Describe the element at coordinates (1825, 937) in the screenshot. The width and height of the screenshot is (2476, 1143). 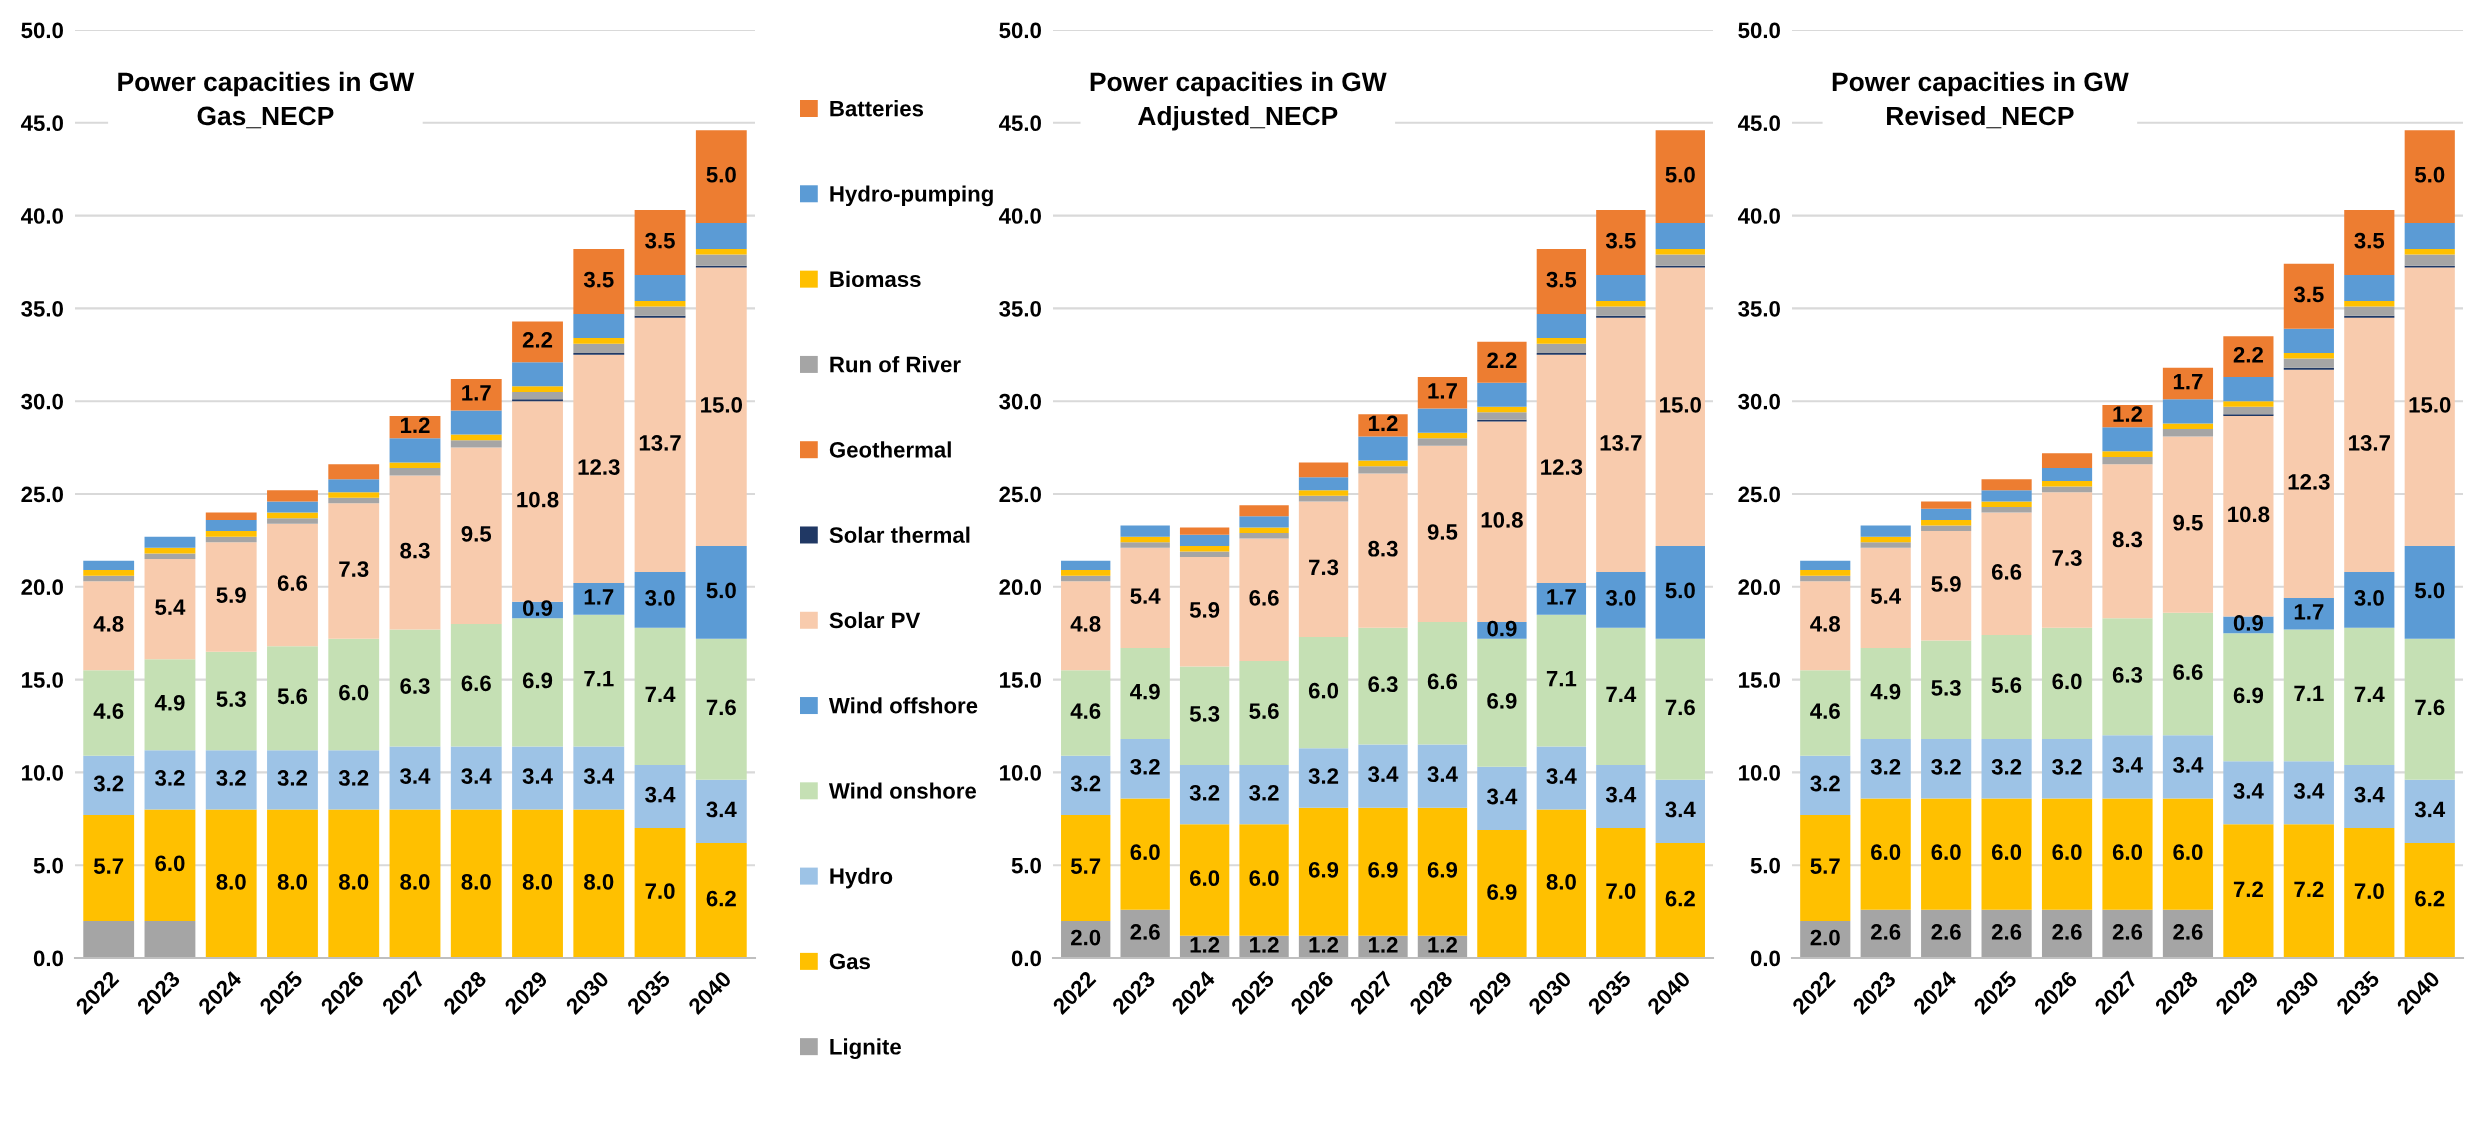
I see `data-label: 2.0` at that location.